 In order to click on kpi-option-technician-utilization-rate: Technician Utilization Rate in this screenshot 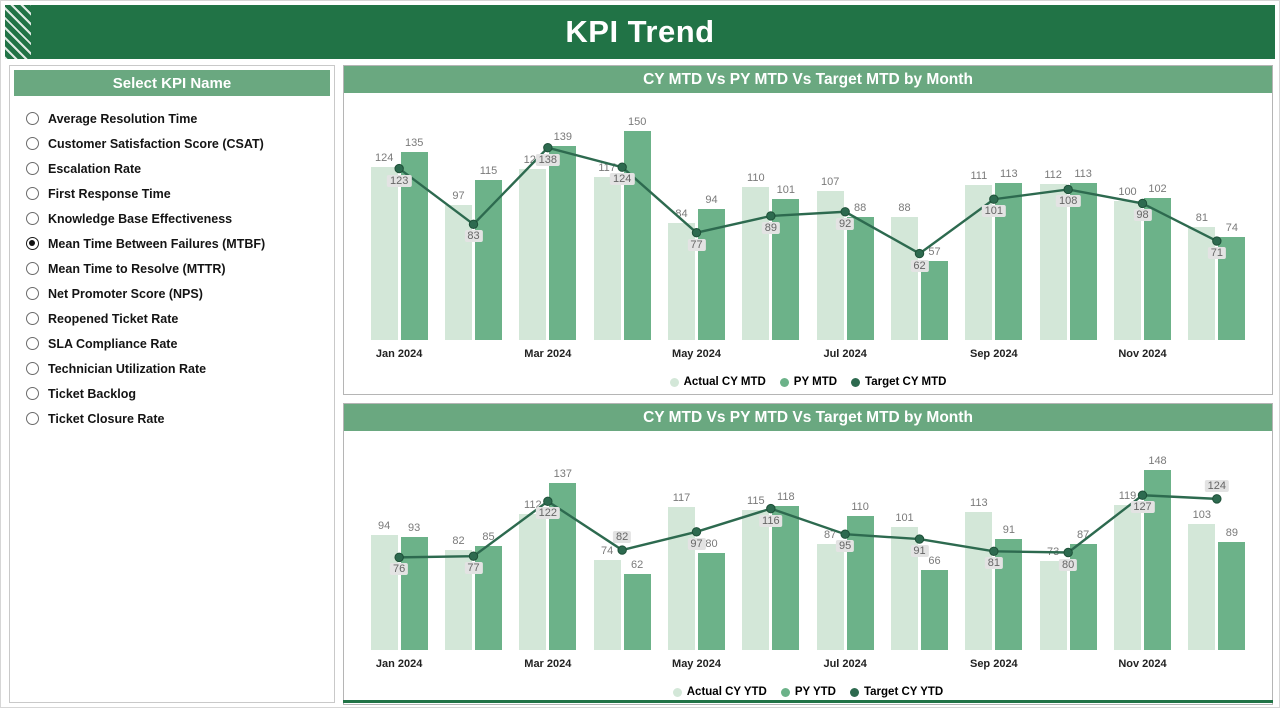, I will do `click(178, 368)`.